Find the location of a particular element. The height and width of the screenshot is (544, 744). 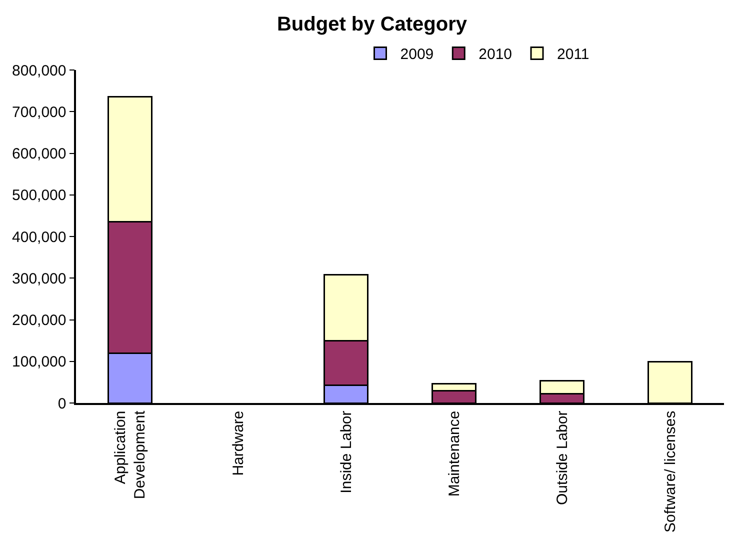

y-tick-label: 0 is located at coordinates (62, 403).